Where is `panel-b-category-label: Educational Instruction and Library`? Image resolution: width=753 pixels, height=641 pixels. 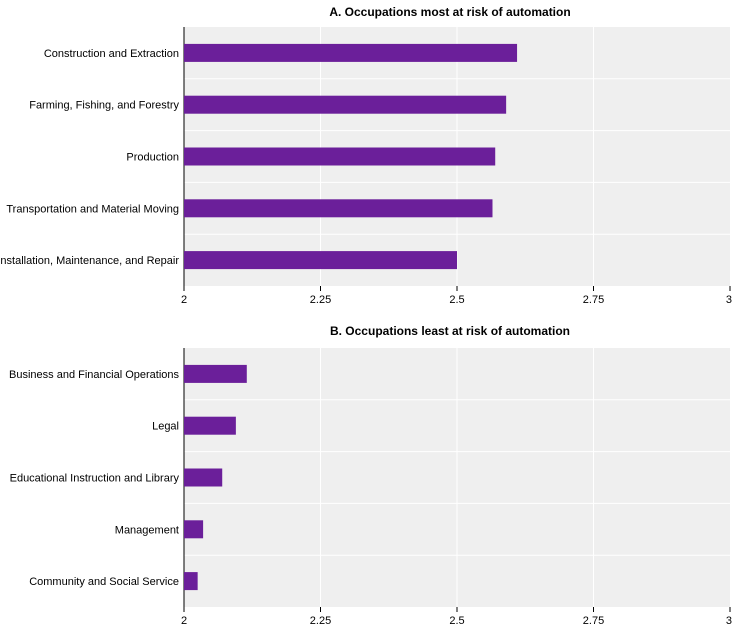
panel-b-category-label: Educational Instruction and Library is located at coordinates (95, 479).